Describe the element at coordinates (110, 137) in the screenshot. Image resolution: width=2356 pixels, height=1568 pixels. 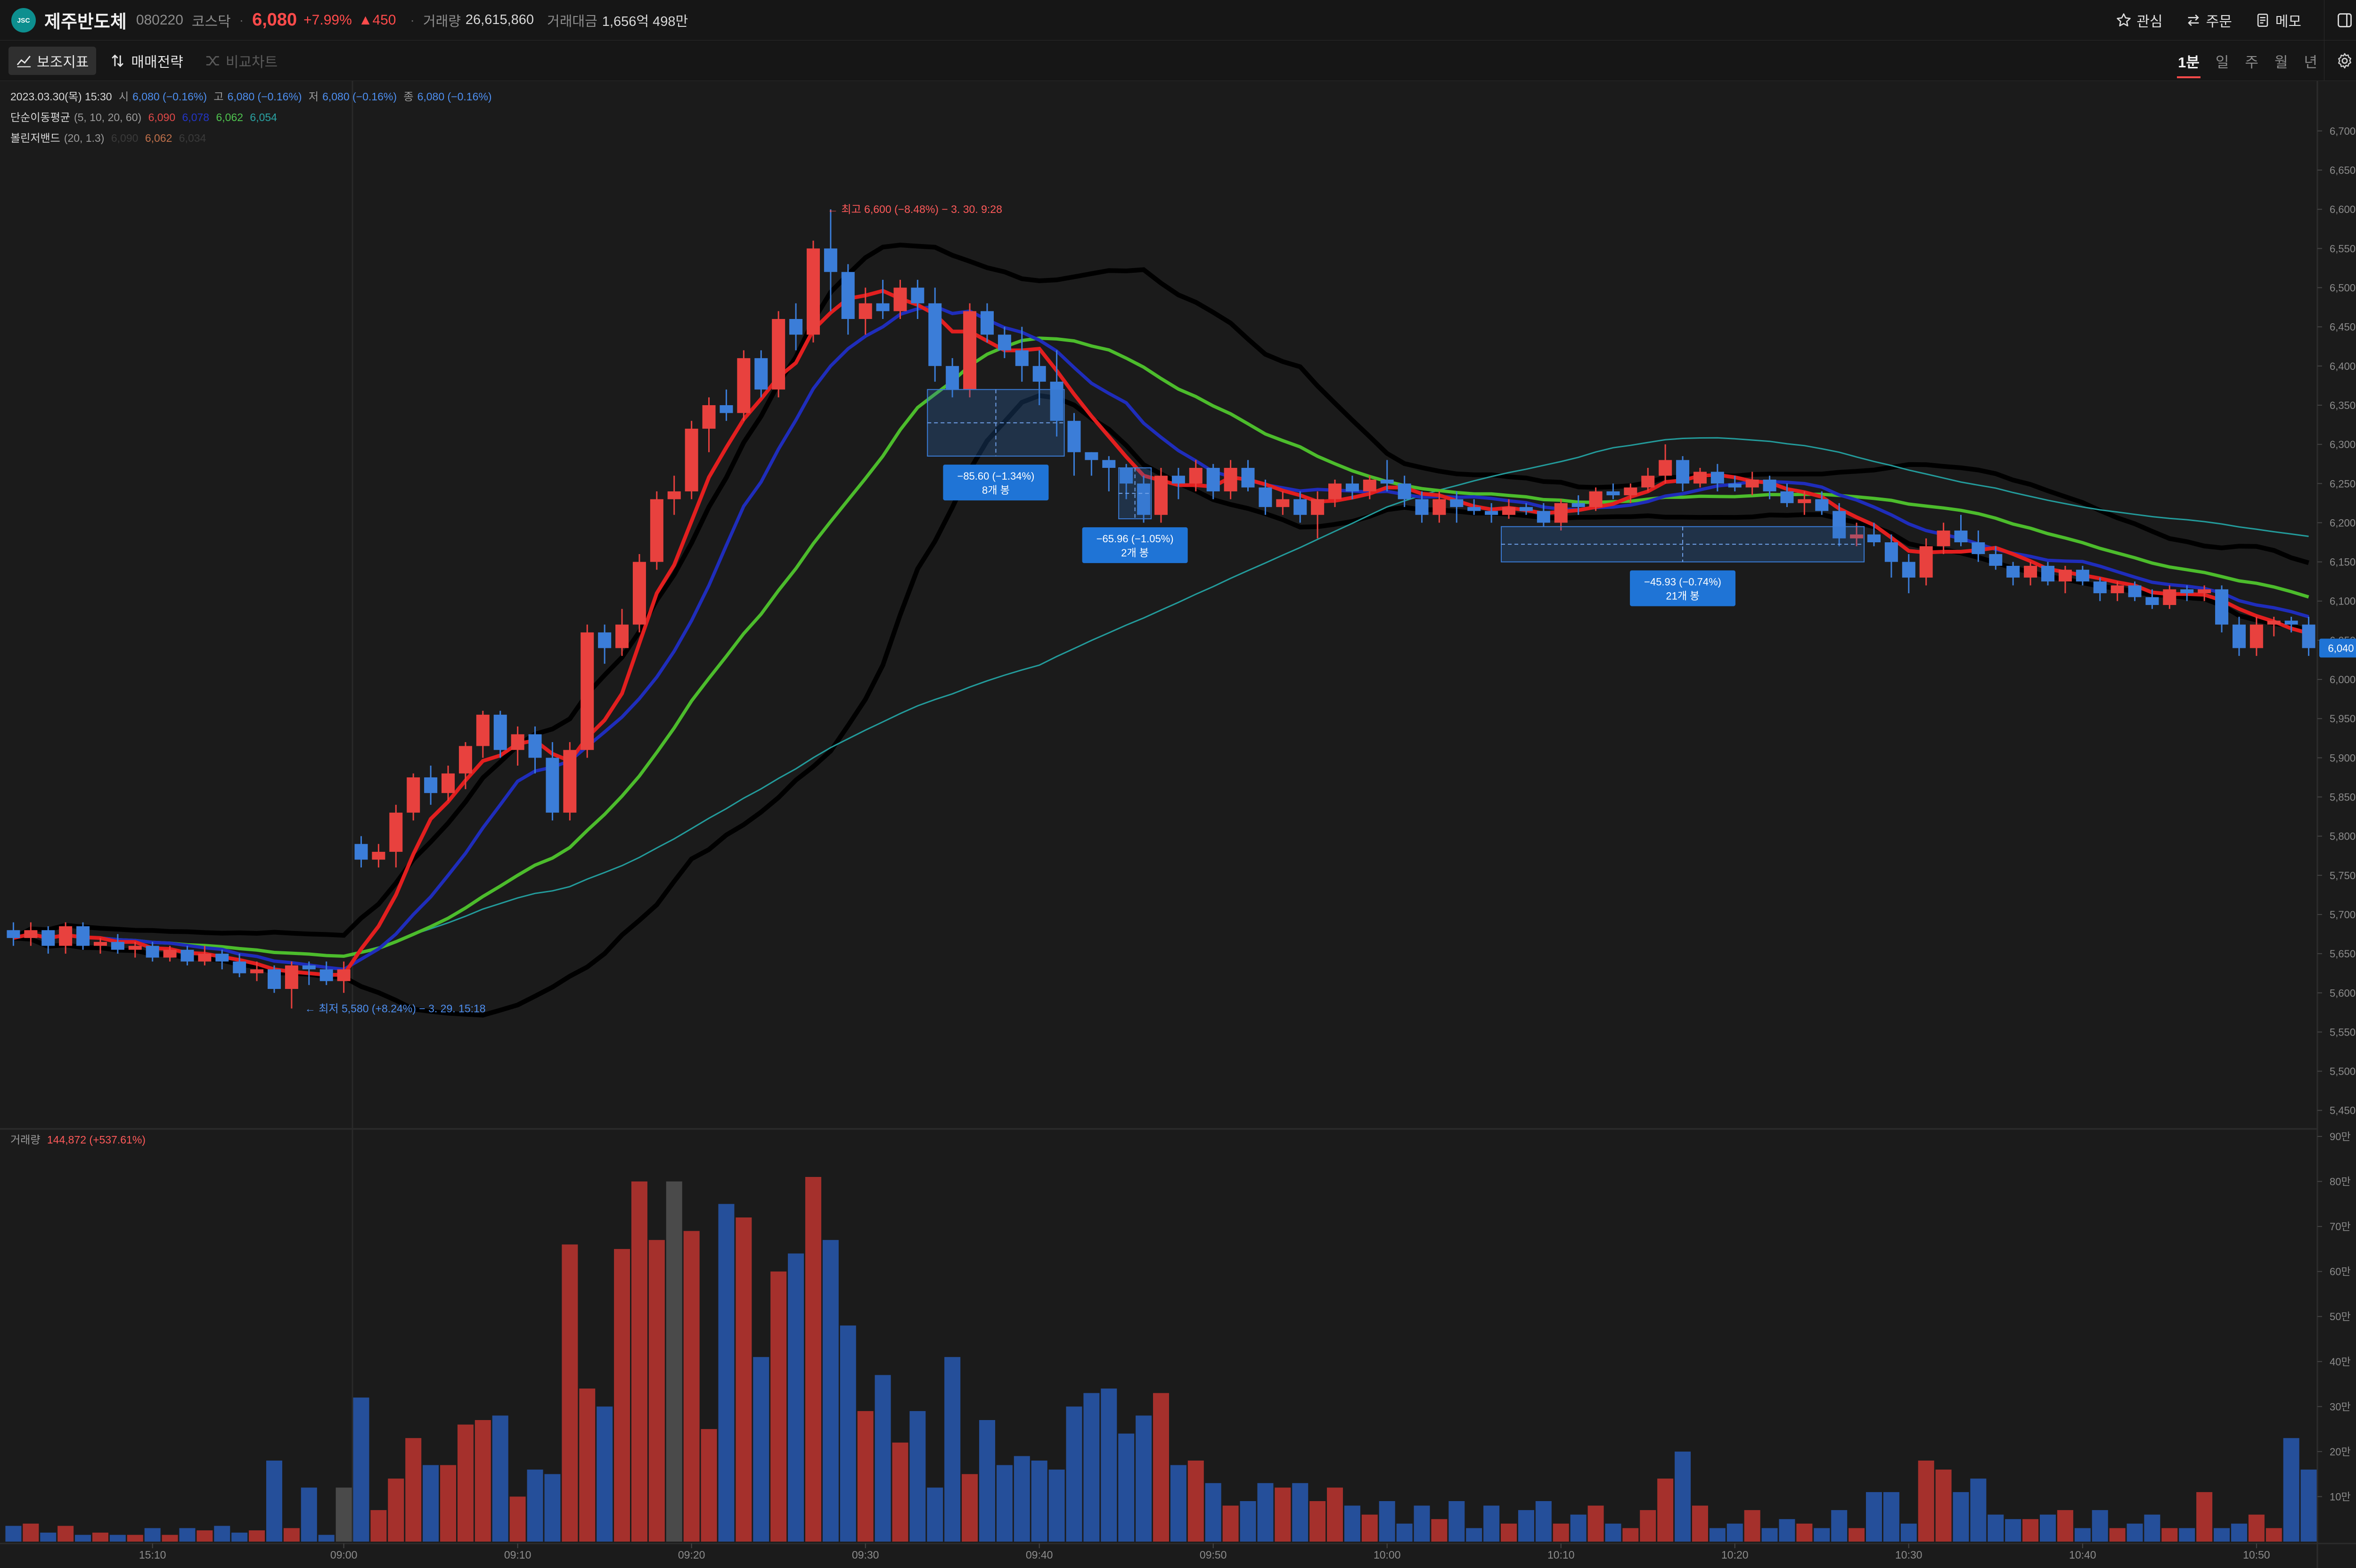
I see `bb-legend: 볼린저밴드 (20, 1.3) 6,090 6,062 6,034` at that location.